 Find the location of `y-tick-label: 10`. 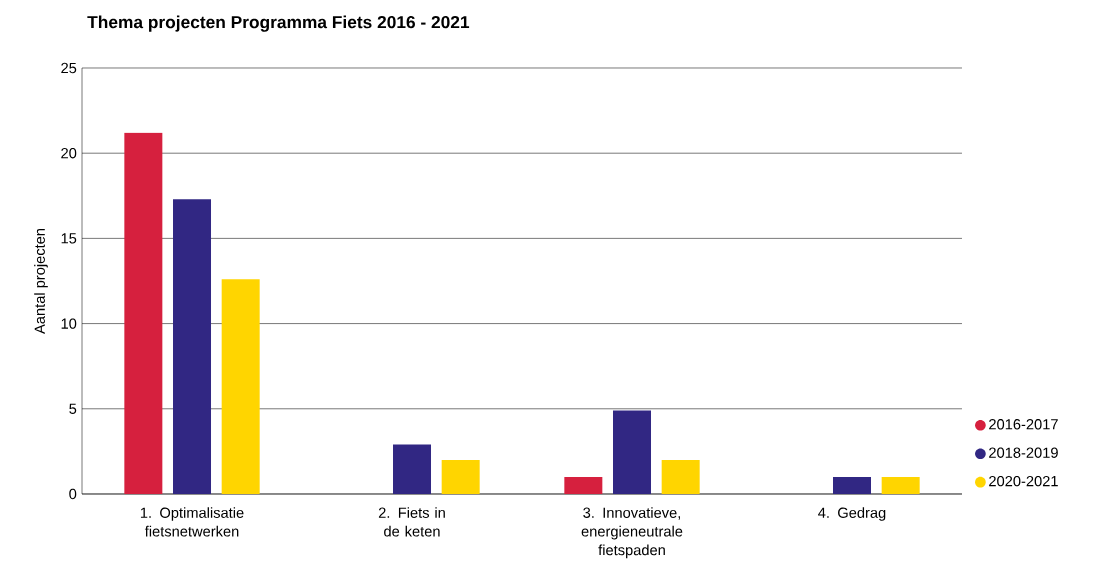

y-tick-label: 10 is located at coordinates (69, 323).